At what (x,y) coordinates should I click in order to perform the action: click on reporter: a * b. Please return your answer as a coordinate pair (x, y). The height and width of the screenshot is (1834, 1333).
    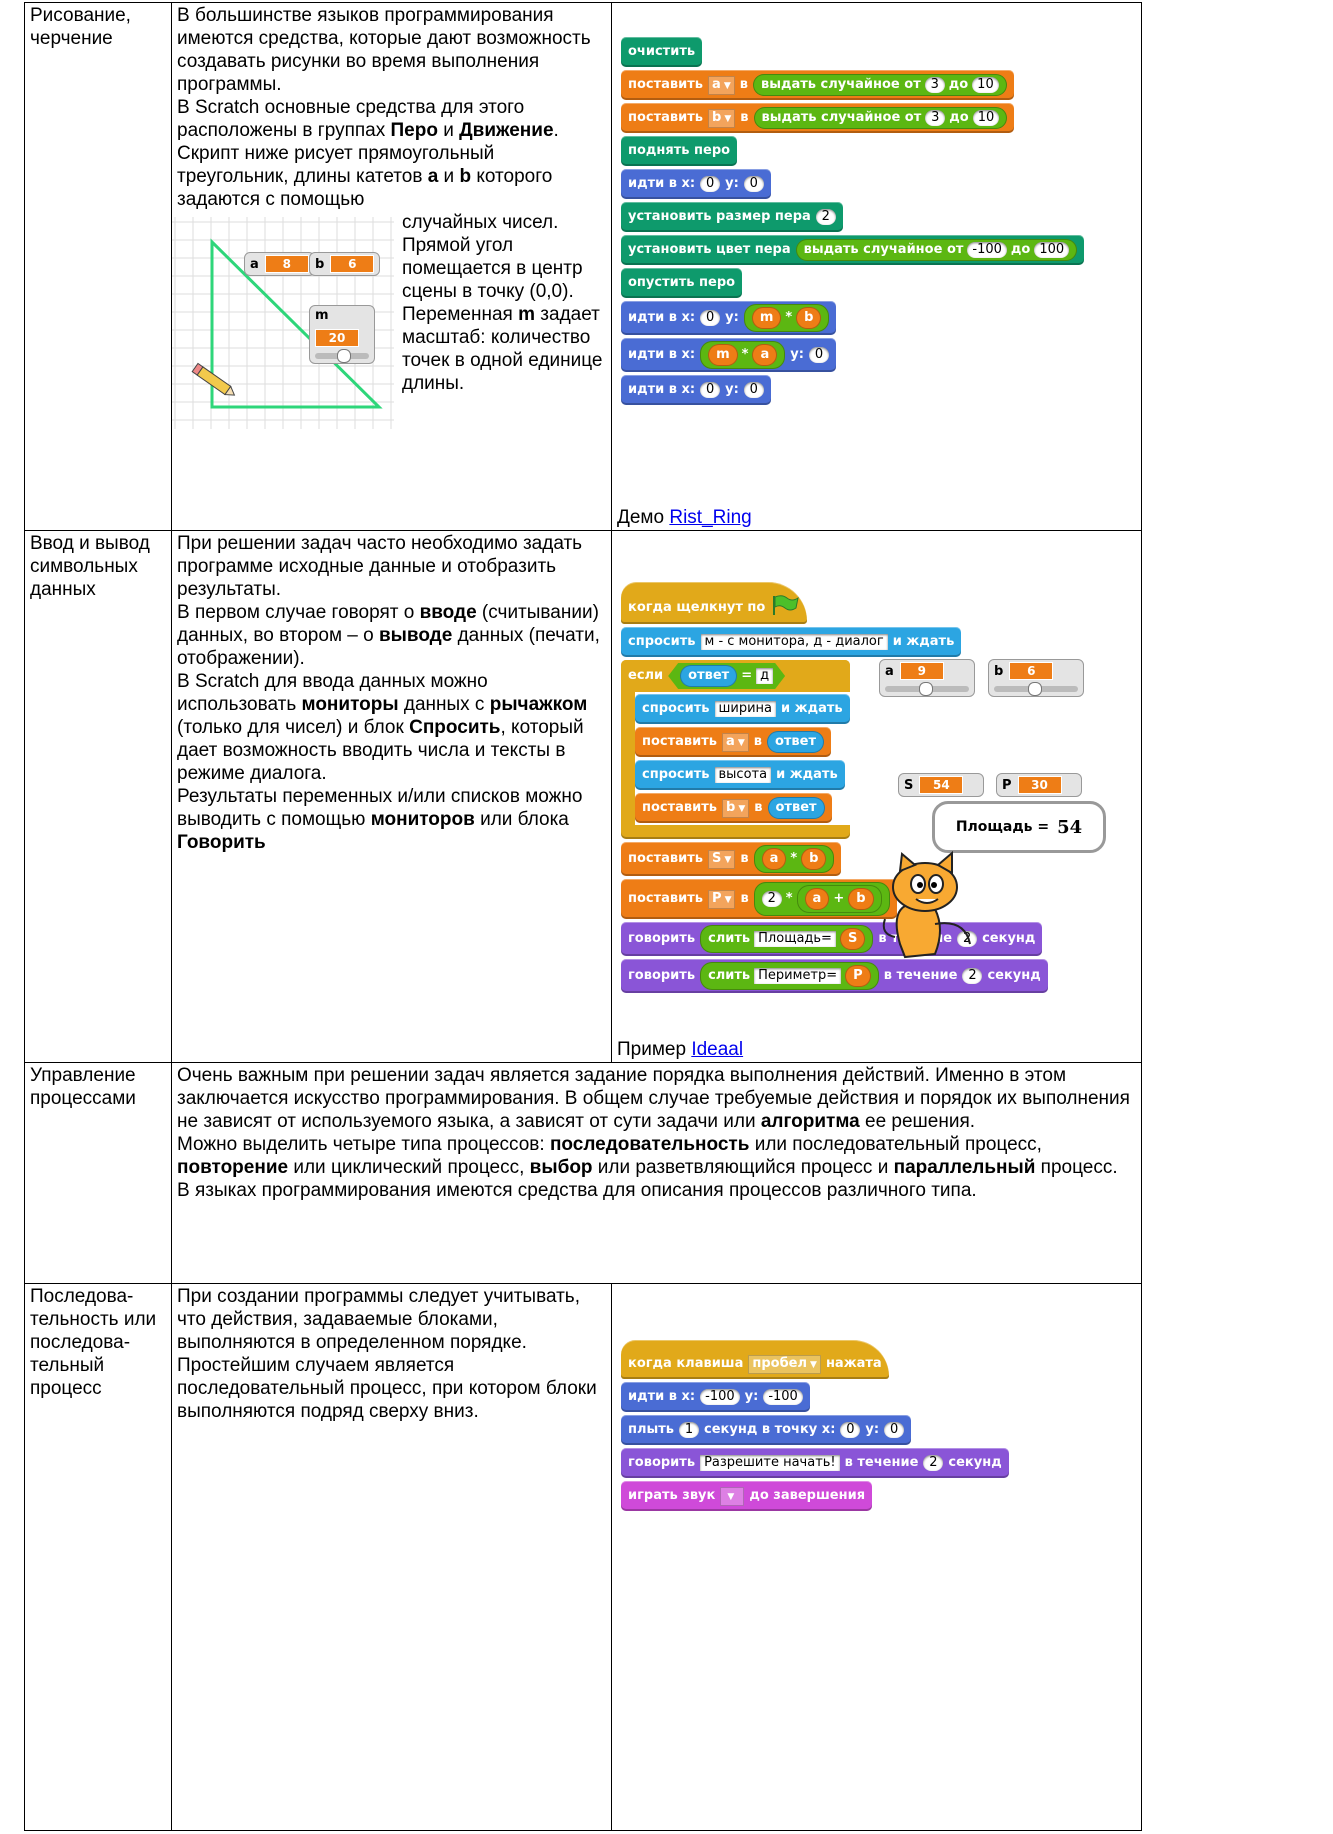
    Looking at the image, I should click on (794, 859).